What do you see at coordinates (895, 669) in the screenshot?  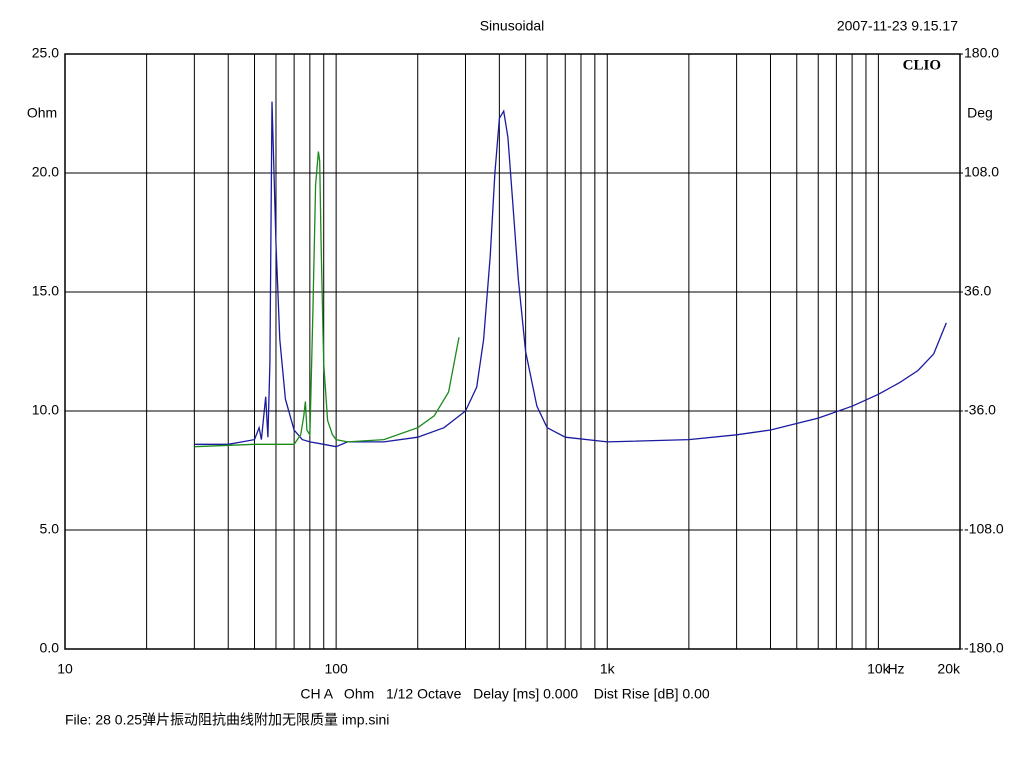 I see `x-axis-label: Hz` at bounding box center [895, 669].